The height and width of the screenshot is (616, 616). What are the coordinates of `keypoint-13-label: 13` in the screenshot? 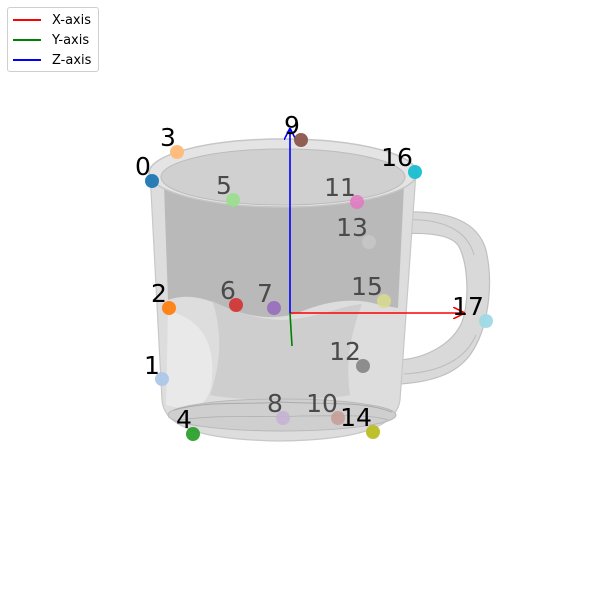 It's located at (352, 227).